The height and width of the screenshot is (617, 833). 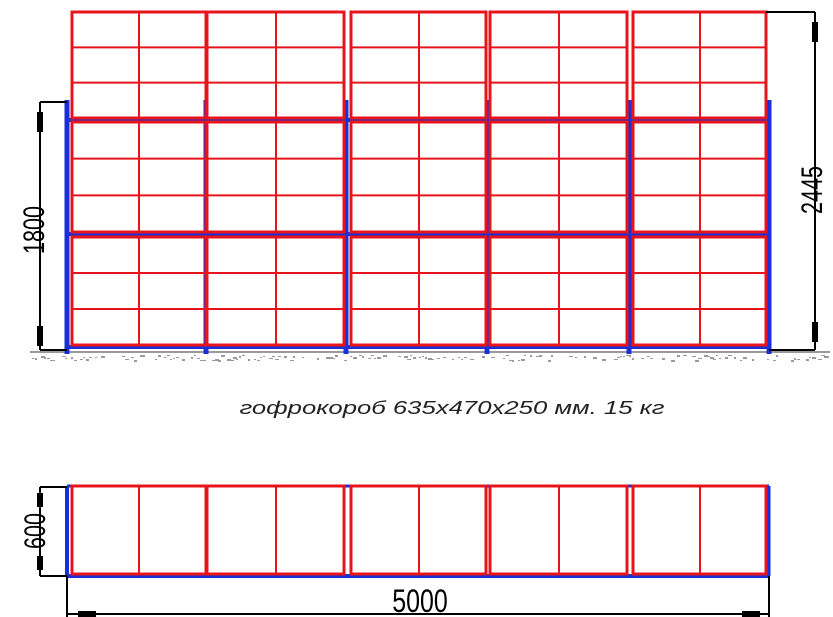 What do you see at coordinates (811, 190) in the screenshot?
I see `dim-height-right: 2445` at bounding box center [811, 190].